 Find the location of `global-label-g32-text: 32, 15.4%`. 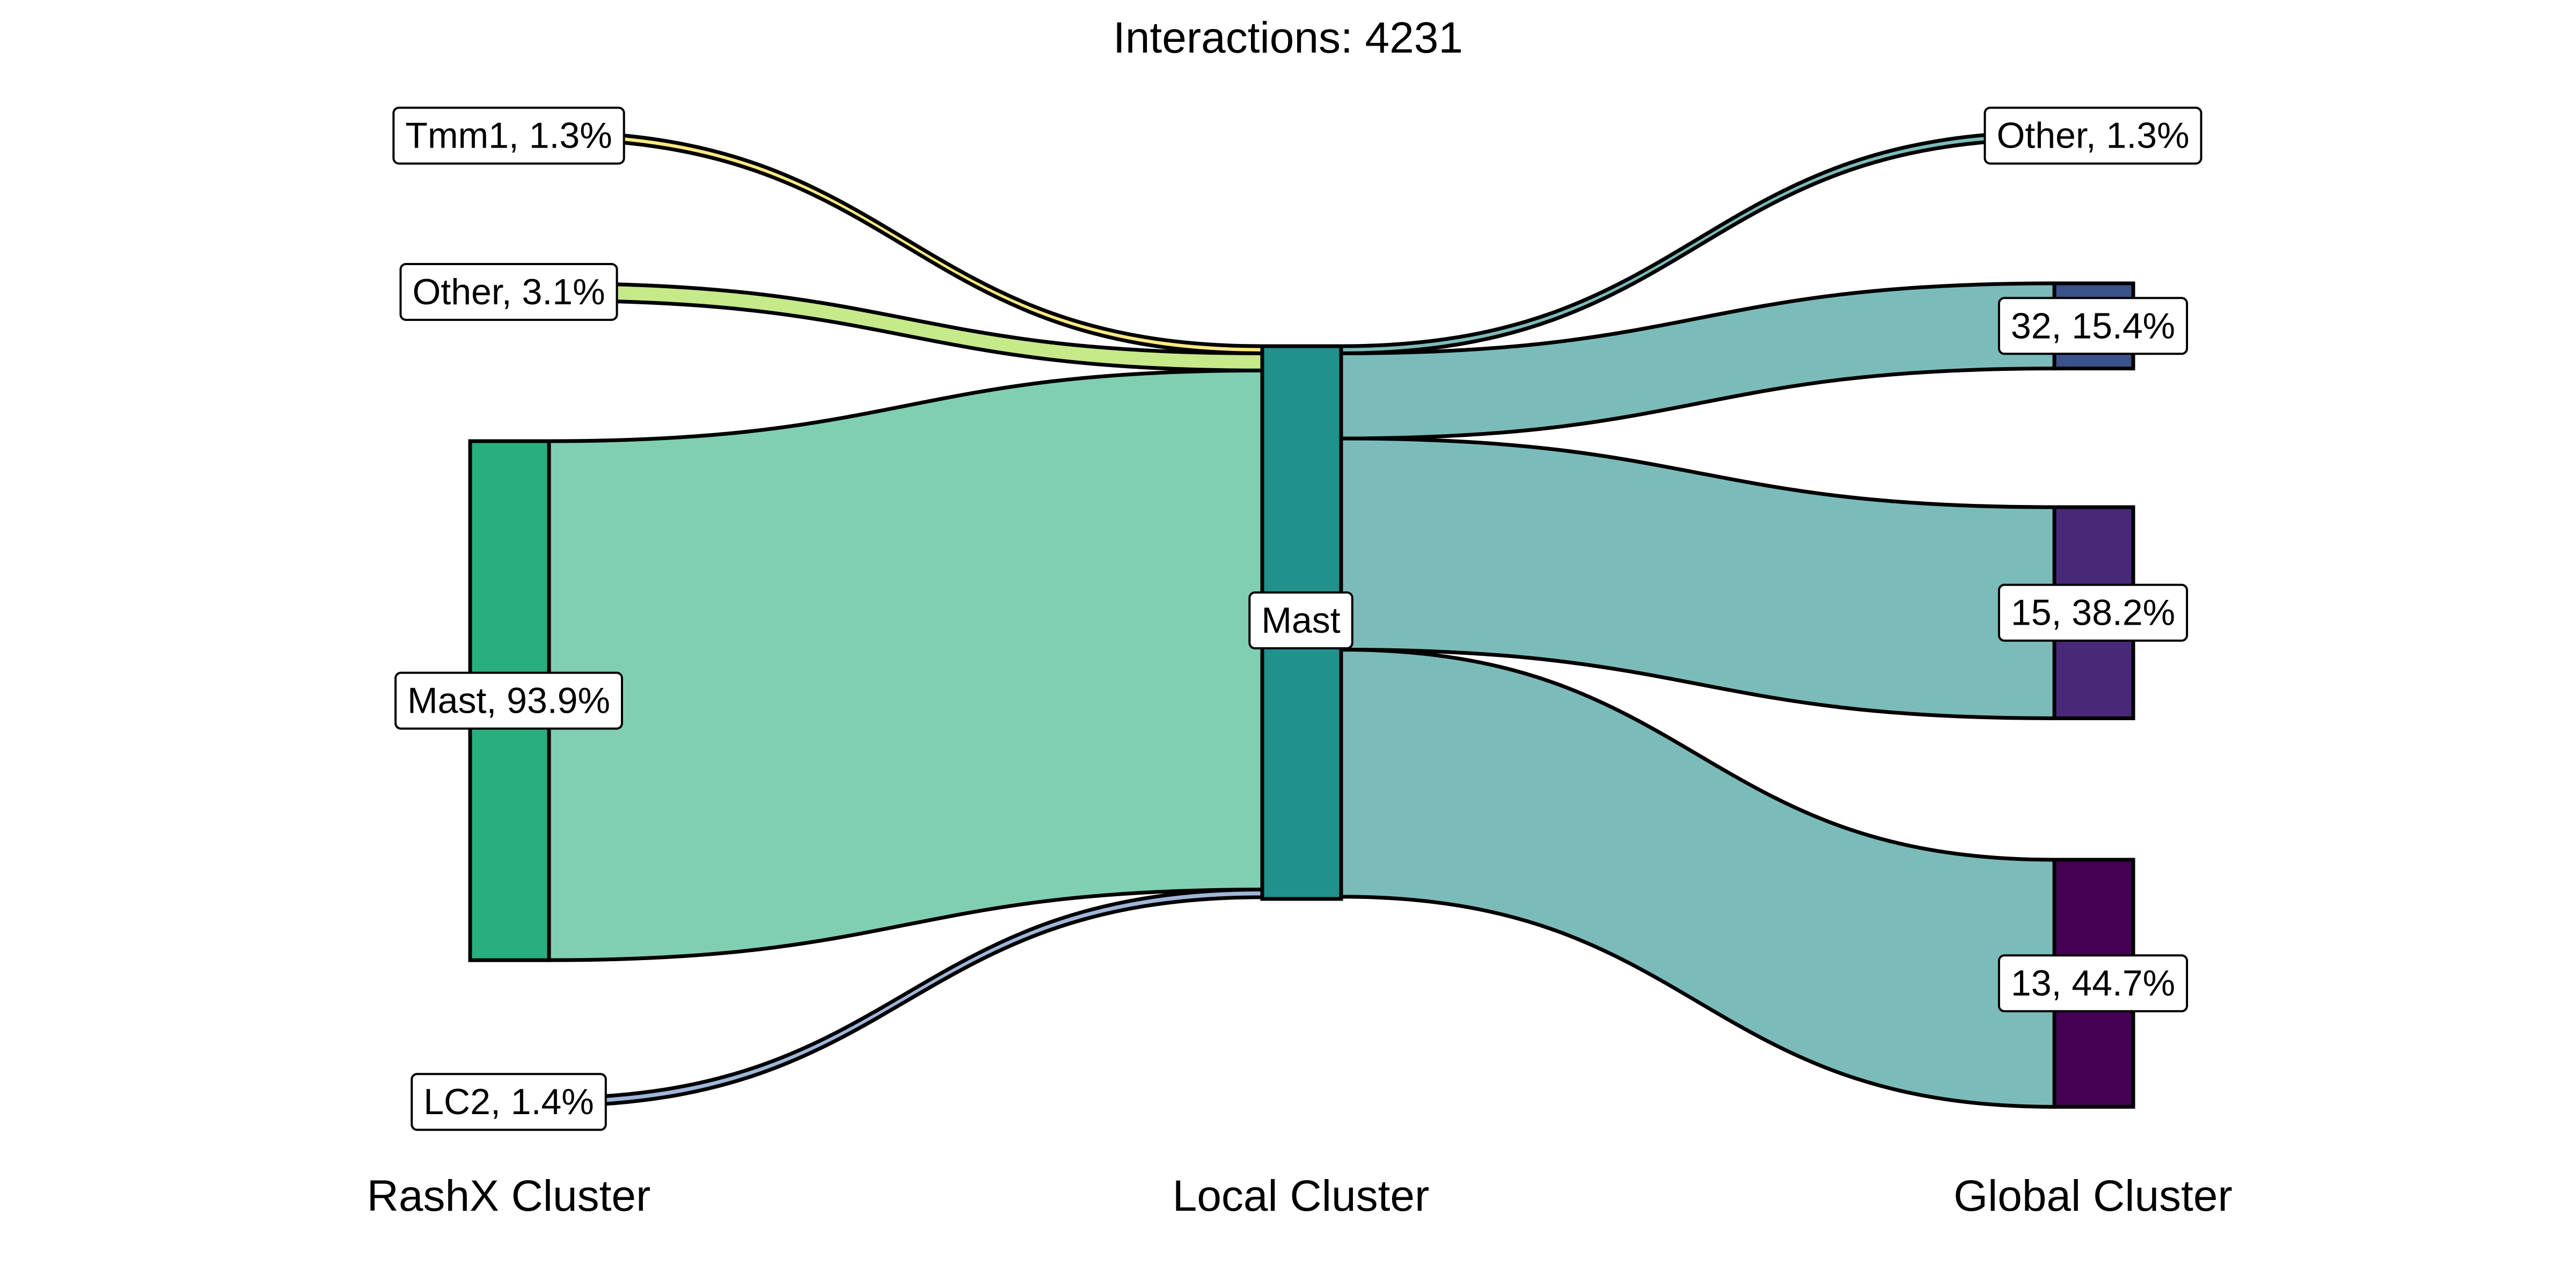

global-label-g32-text: 32, 15.4% is located at coordinates (2093, 325).